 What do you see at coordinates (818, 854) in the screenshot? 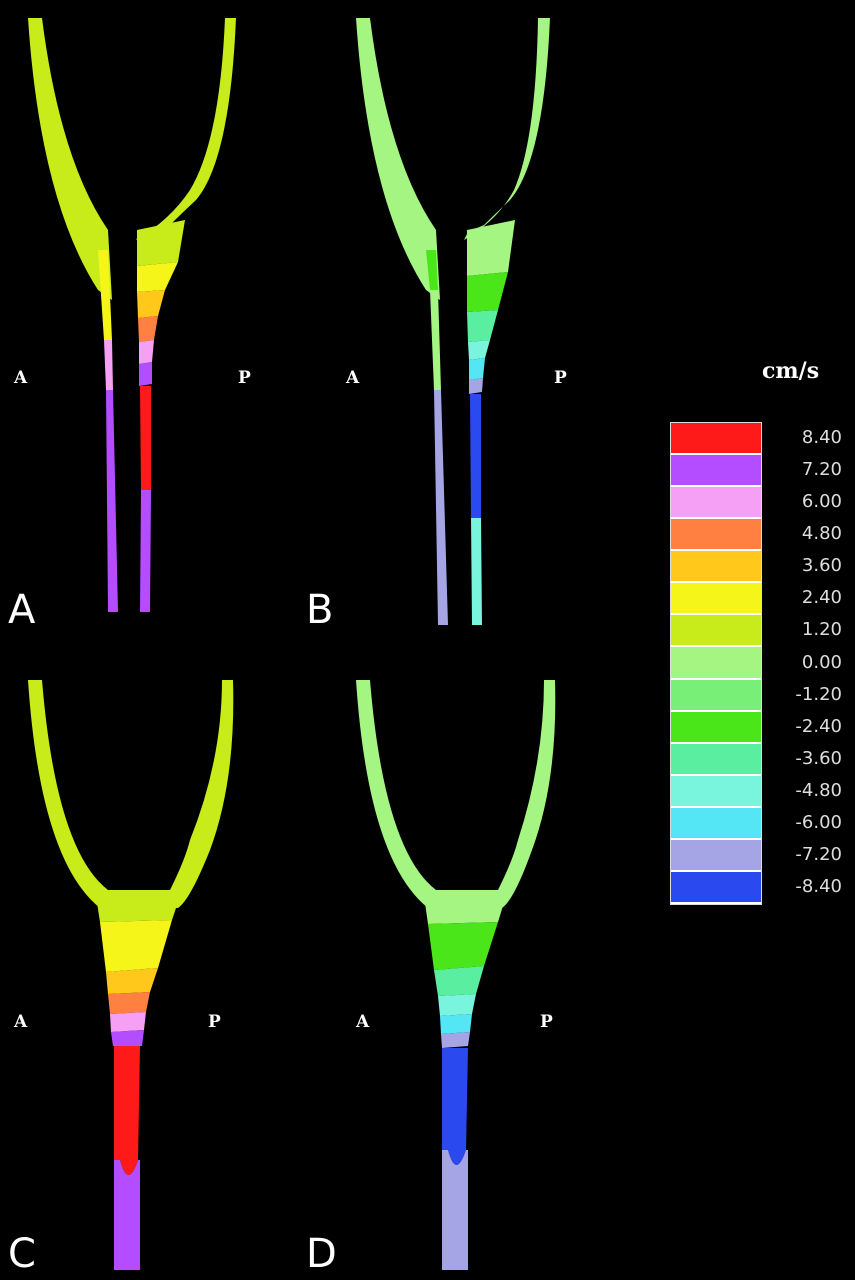
I see `legend-tick-label: -7.20` at bounding box center [818, 854].